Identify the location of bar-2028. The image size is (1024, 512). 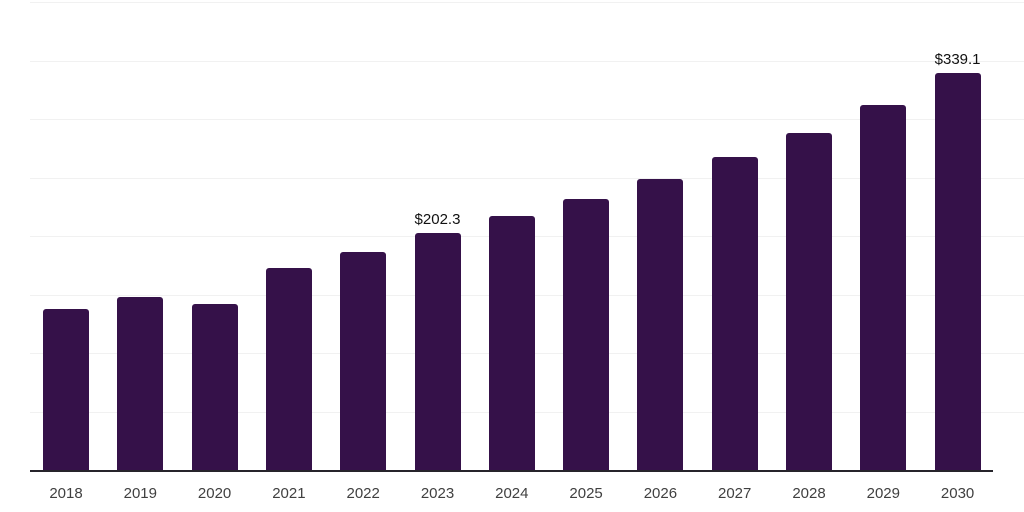
(809, 301).